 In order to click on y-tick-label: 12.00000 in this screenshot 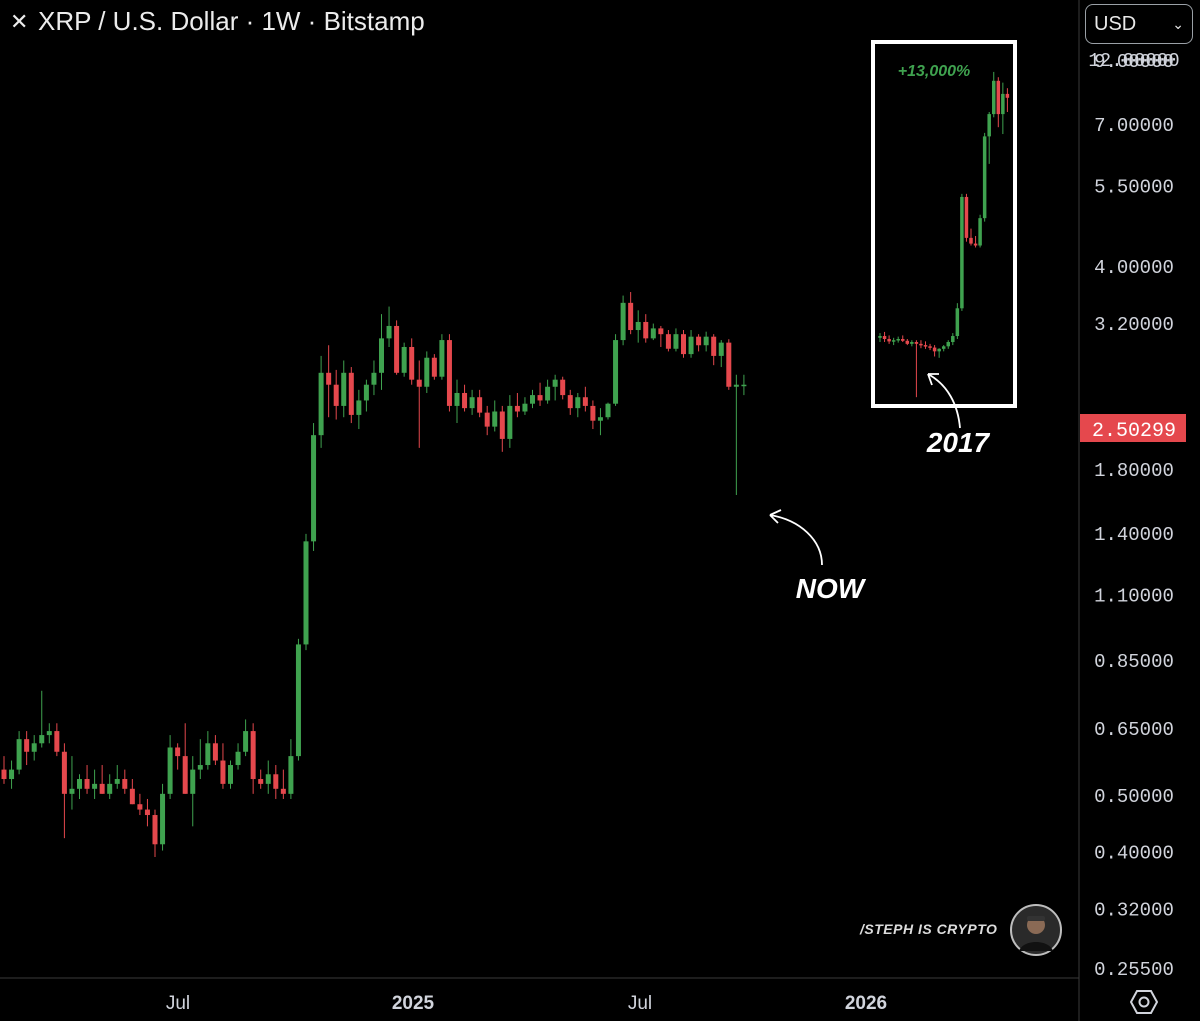, I will do `click(1133, 61)`.